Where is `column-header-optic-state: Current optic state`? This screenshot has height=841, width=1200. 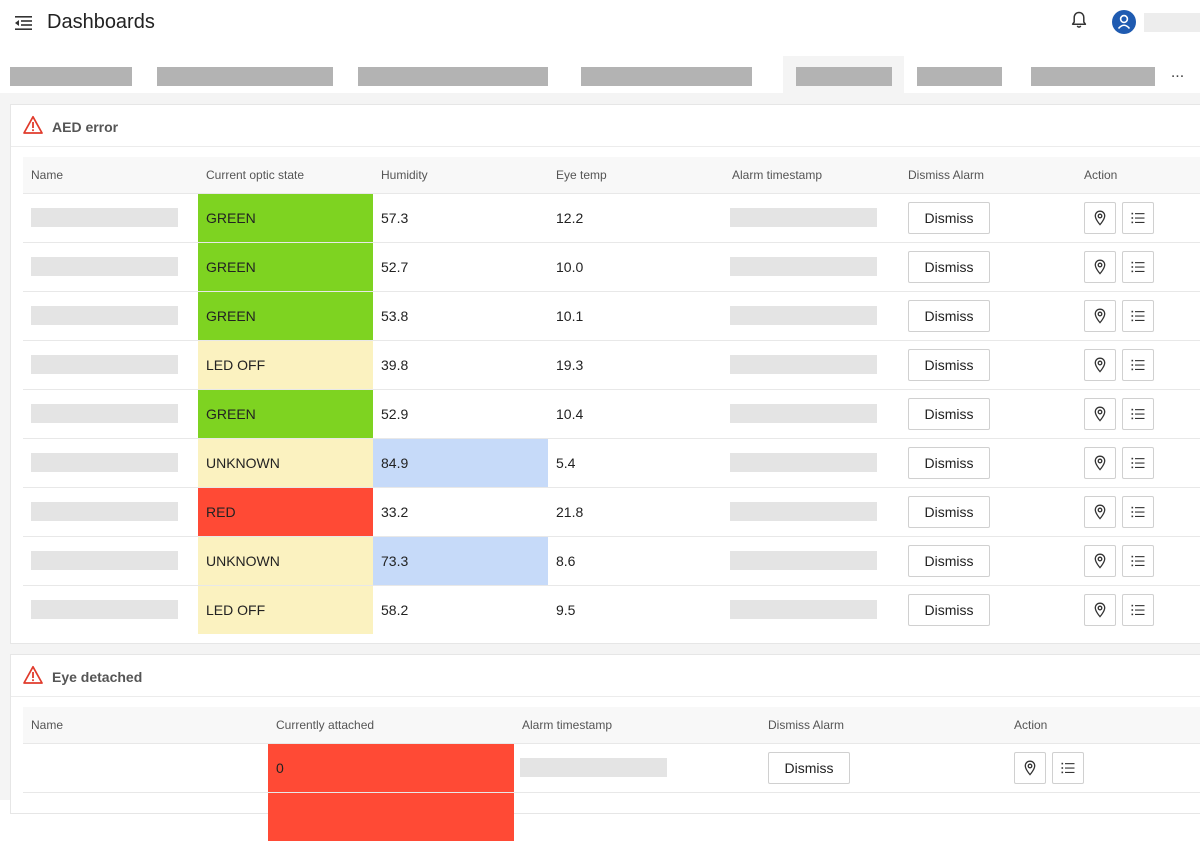 column-header-optic-state: Current optic state is located at coordinates (255, 174).